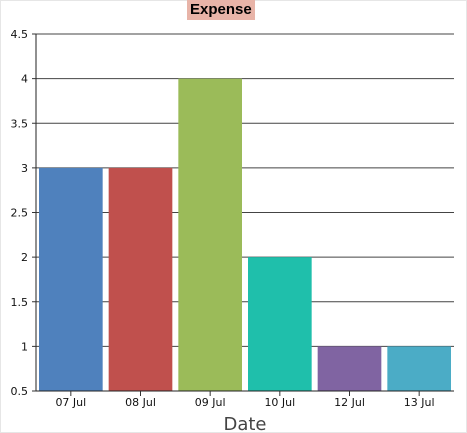 The width and height of the screenshot is (467, 433). Describe the element at coordinates (244, 423) in the screenshot. I see `x-axis-label: Date` at that location.